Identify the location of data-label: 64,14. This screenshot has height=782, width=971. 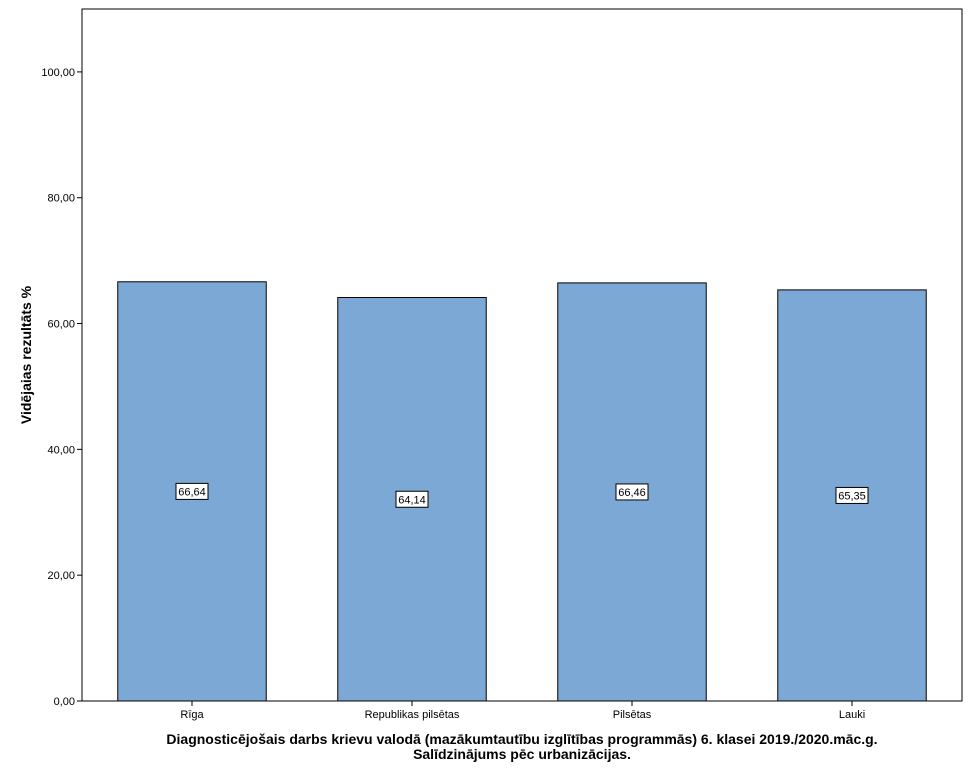
(412, 500).